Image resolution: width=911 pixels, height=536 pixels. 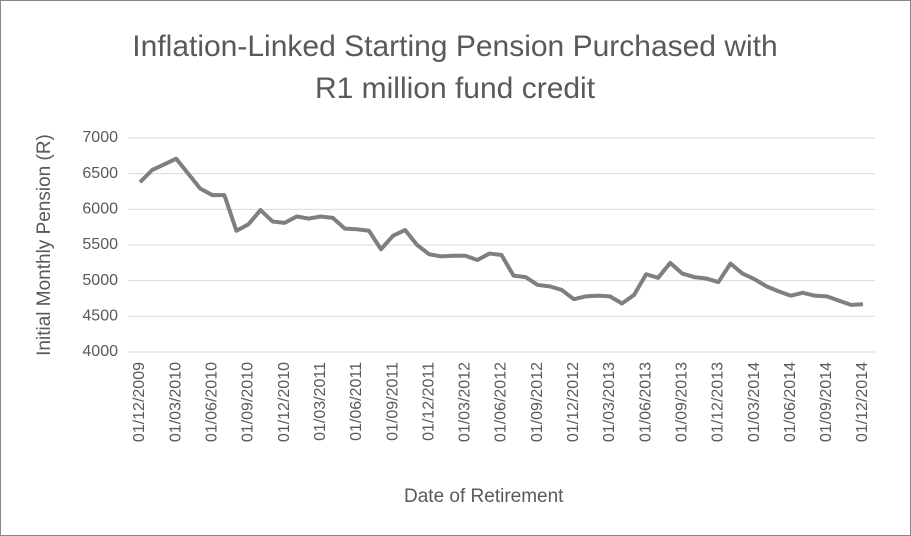 I want to click on x-tick-label: 01/12/2011, so click(x=428, y=401).